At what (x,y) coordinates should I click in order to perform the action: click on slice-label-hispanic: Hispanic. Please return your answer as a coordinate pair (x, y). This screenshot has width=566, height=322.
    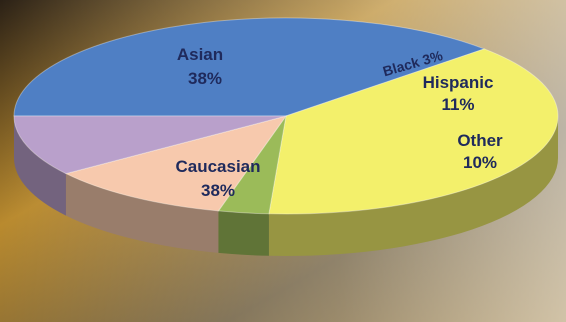
    Looking at the image, I should click on (458, 82).